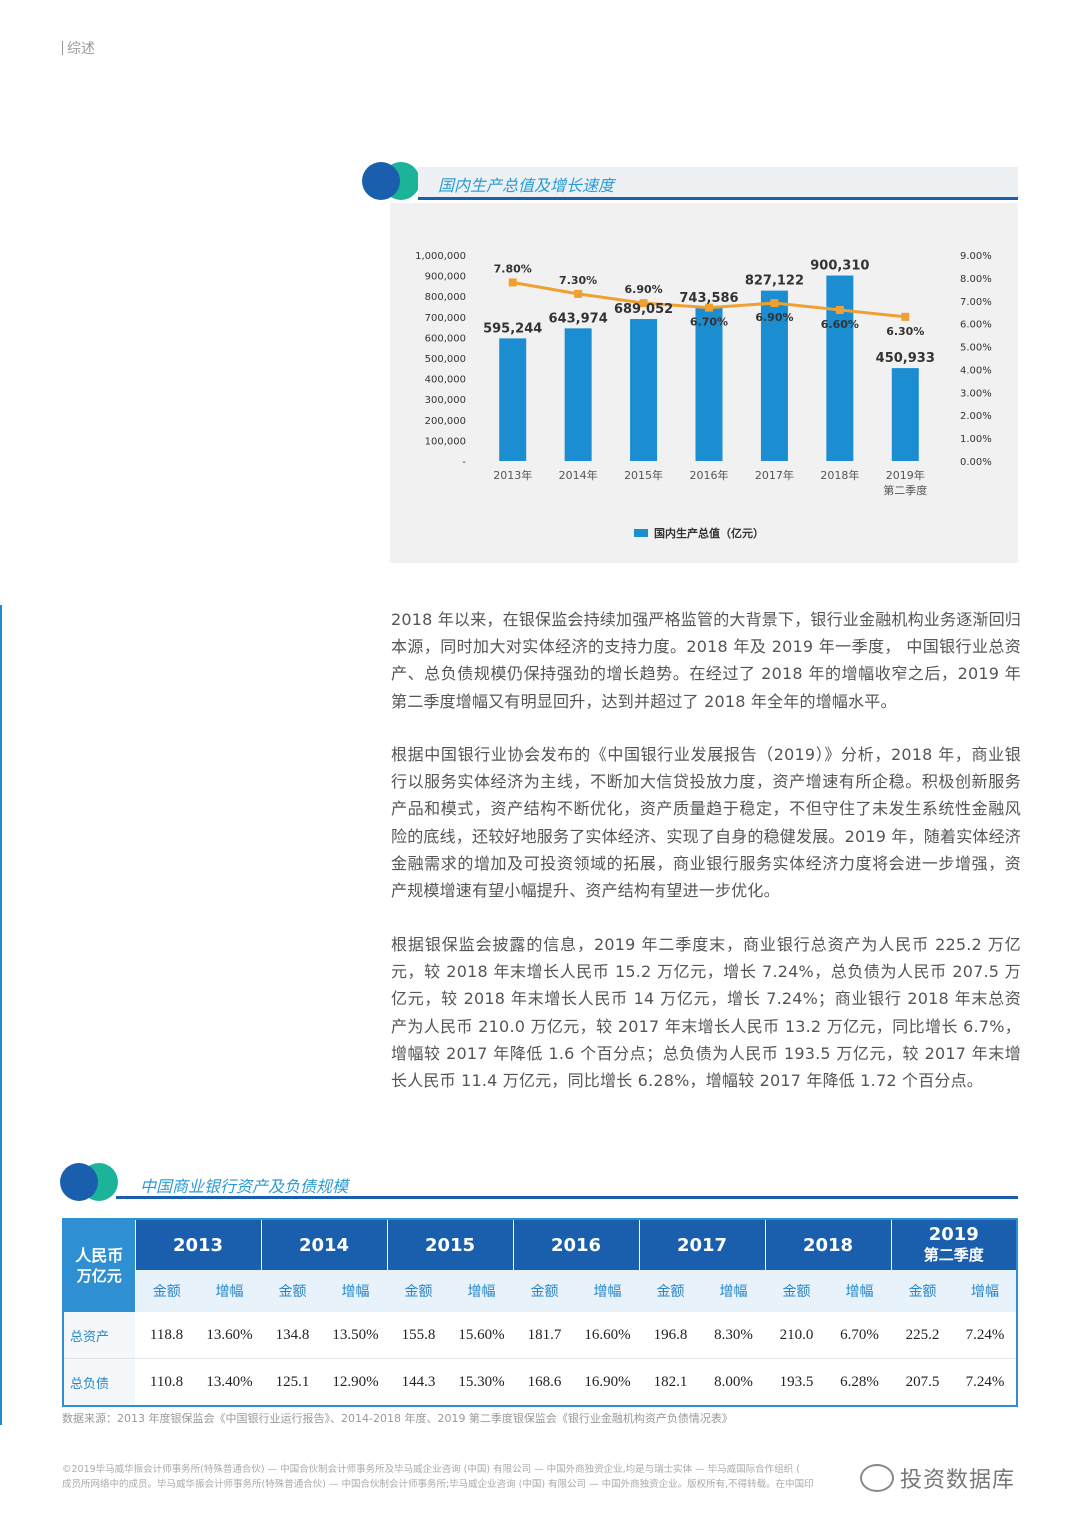 The height and width of the screenshot is (1527, 1080). What do you see at coordinates (198, 1244) in the screenshot?
I see `year-header: 2013` at bounding box center [198, 1244].